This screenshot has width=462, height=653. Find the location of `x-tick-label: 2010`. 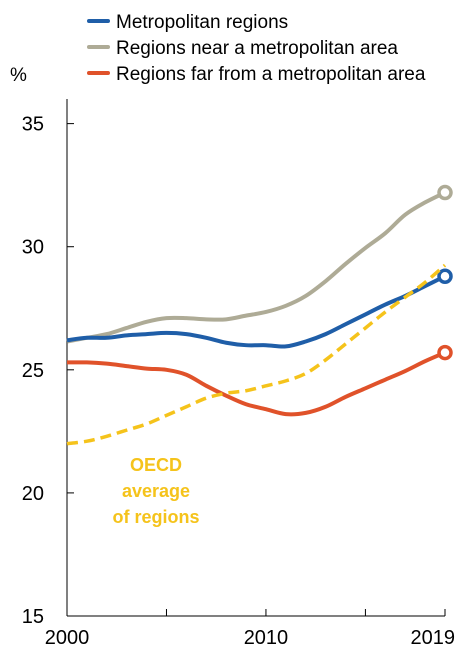

x-tick-label: 2010 is located at coordinates (266, 637).